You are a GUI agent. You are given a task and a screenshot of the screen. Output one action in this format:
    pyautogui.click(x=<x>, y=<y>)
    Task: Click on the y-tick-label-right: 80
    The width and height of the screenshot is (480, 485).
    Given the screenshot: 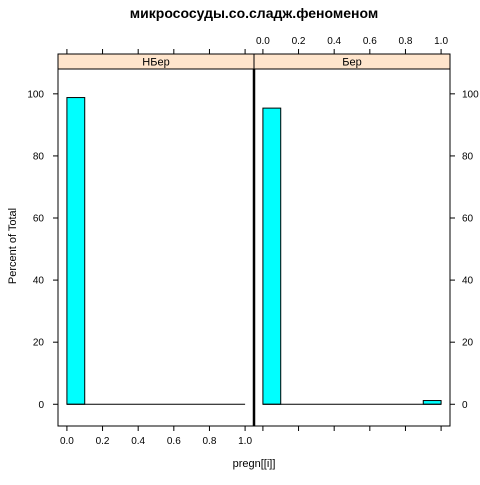 What is the action you would take?
    pyautogui.click(x=468, y=156)
    